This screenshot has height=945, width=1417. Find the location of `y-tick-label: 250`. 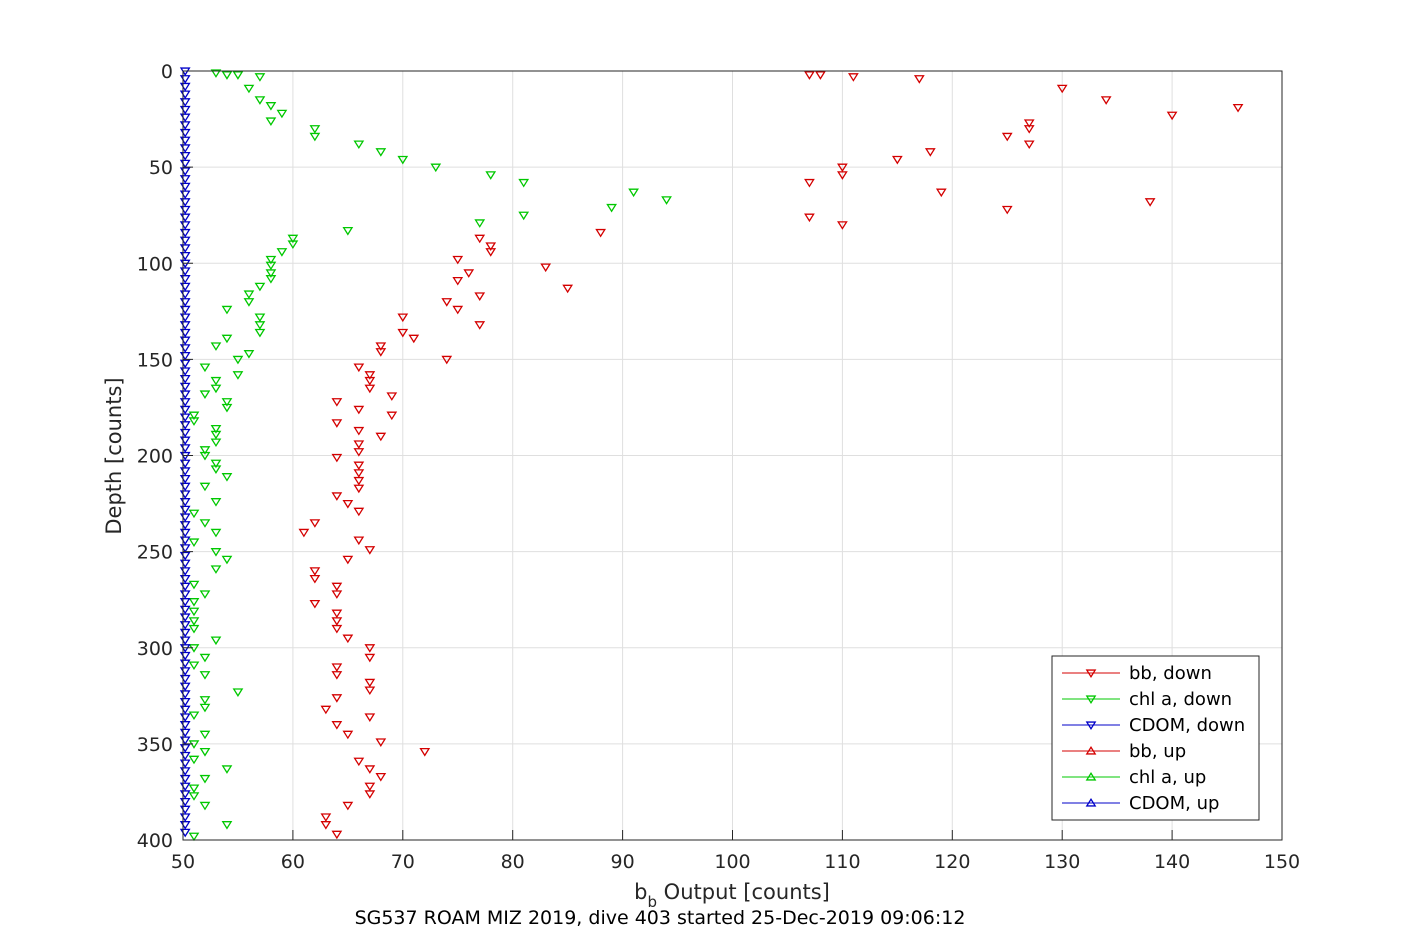

y-tick-label: 250 is located at coordinates (155, 553).